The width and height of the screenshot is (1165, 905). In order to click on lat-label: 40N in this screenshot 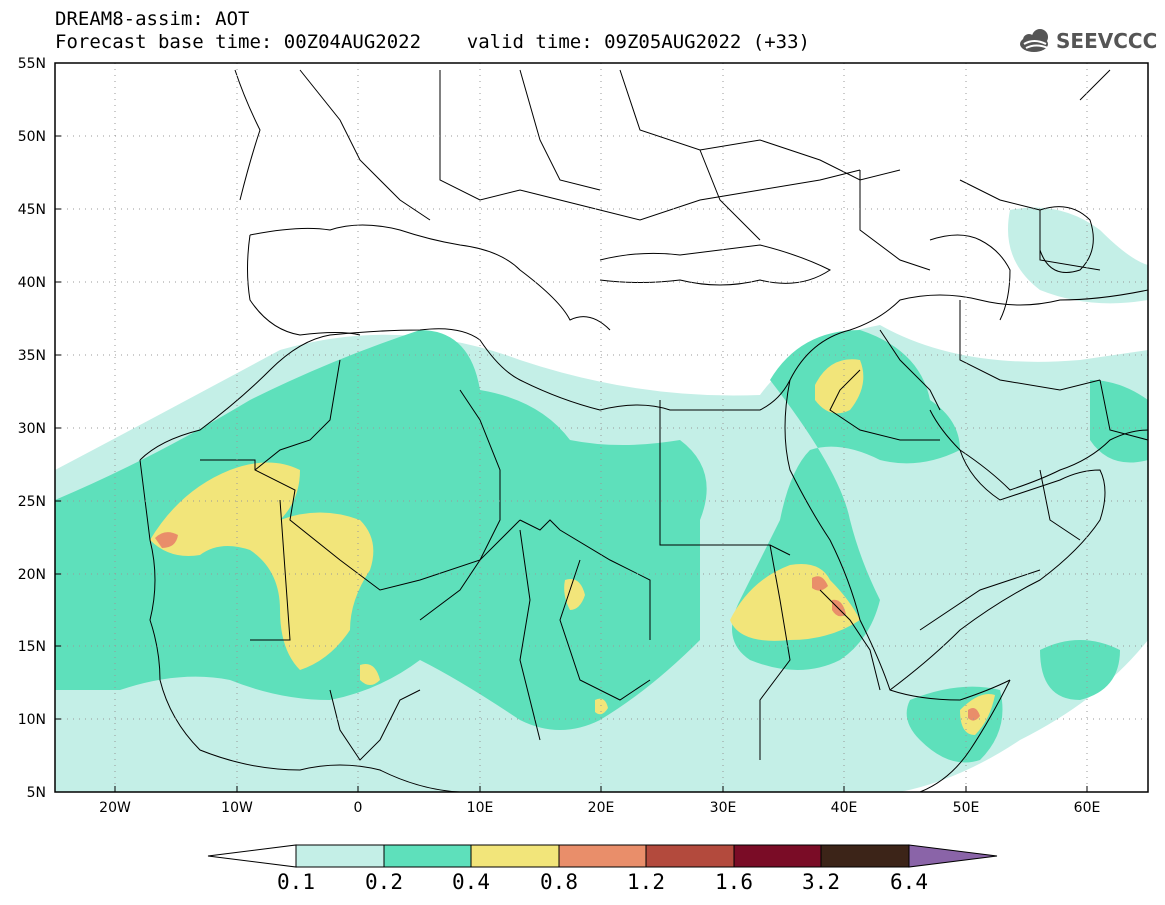, I will do `click(32, 283)`.